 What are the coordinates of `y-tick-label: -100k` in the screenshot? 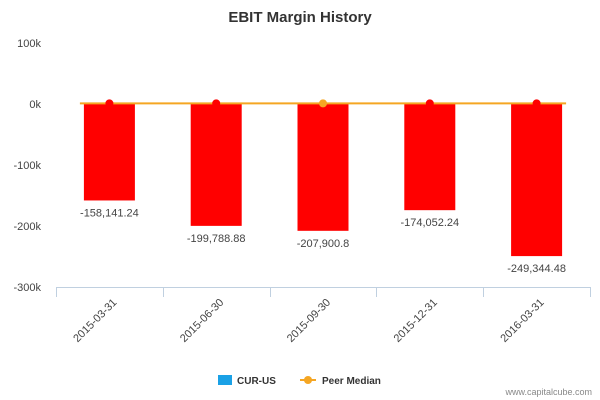 It's located at (27, 166).